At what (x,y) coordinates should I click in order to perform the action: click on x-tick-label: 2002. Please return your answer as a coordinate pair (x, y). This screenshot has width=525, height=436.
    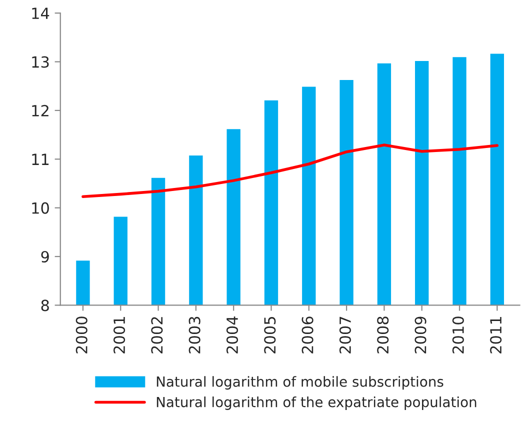
    Looking at the image, I should click on (157, 335).